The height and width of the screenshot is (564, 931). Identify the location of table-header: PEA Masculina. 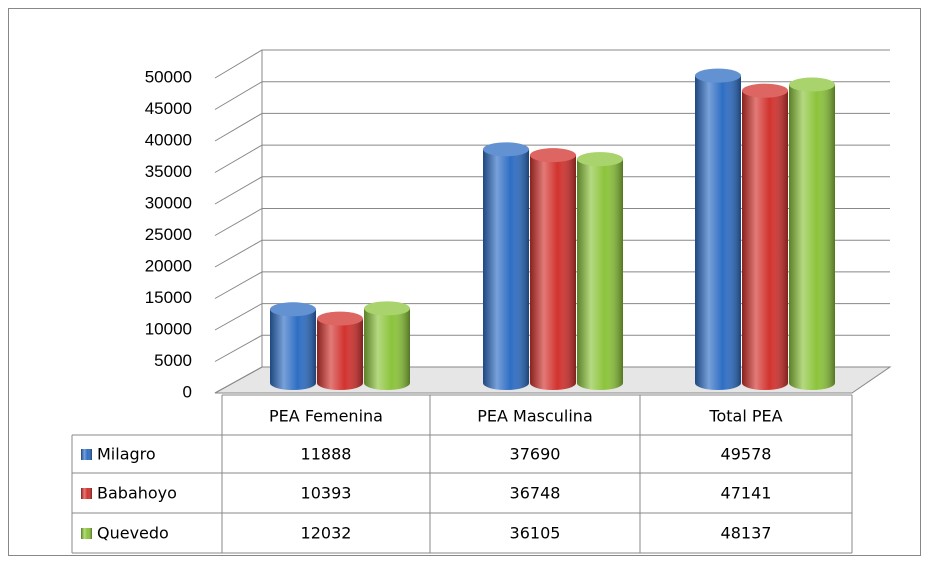
(535, 416).